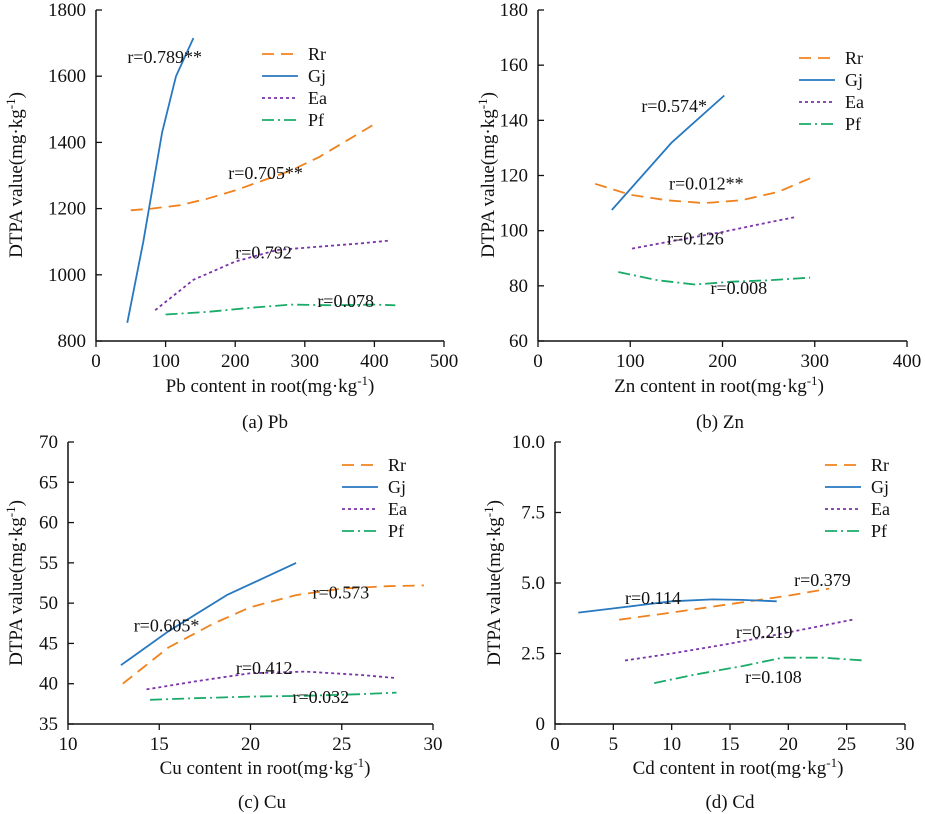  What do you see at coordinates (48, 603) in the screenshot?
I see `y-tick-label: 50` at bounding box center [48, 603].